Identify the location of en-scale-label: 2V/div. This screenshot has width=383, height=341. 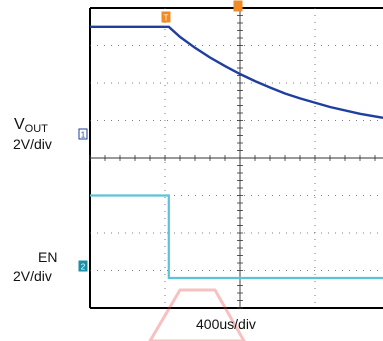
(32, 276).